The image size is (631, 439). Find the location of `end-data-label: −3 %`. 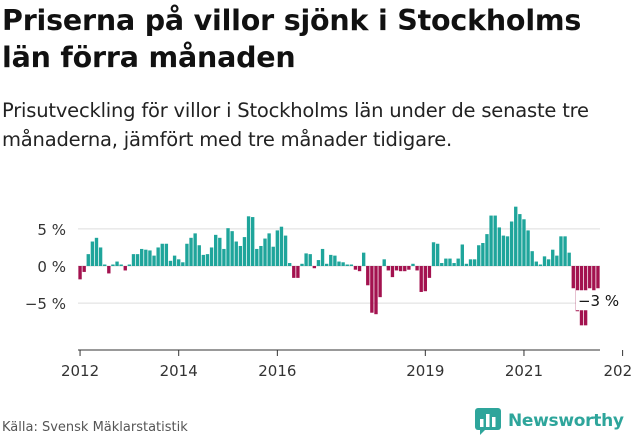

end-data-label: −3 % is located at coordinates (598, 301).